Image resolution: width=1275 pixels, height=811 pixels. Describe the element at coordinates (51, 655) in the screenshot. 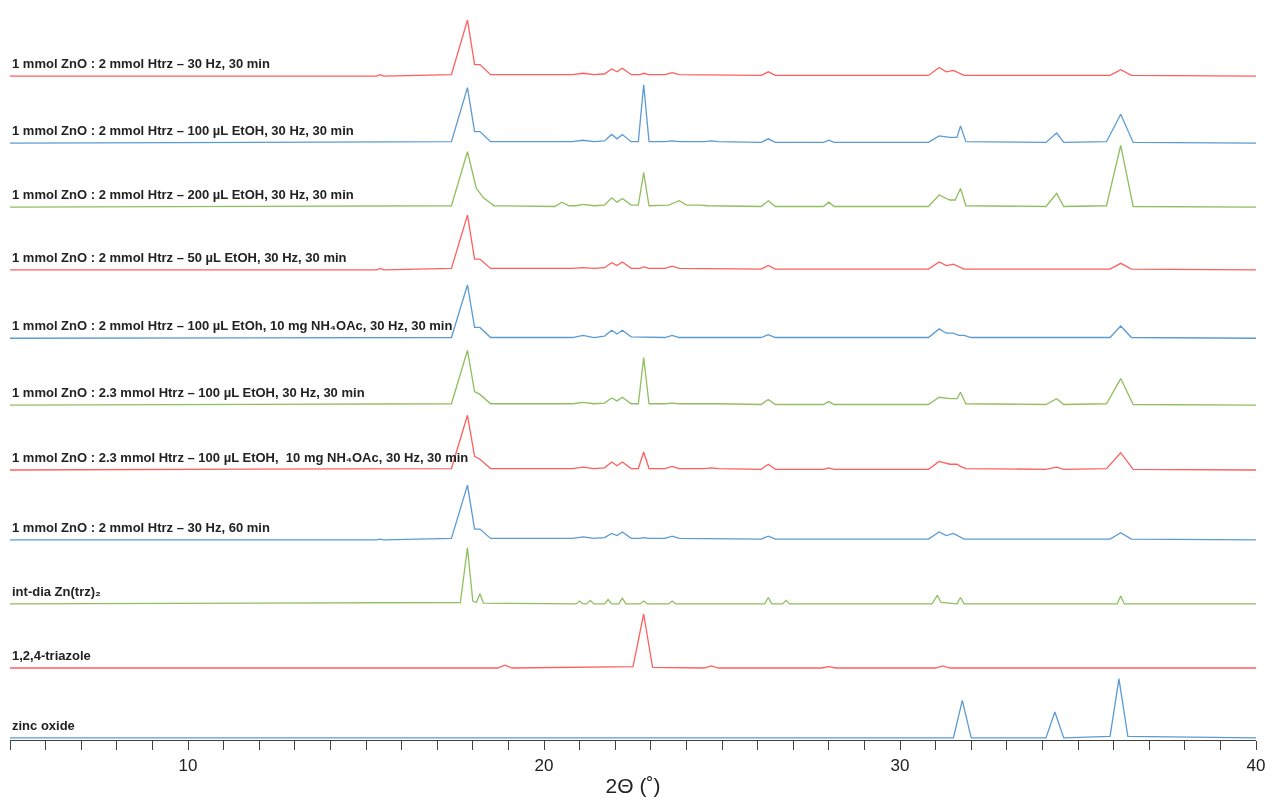

I see `series-label: 1,2,4-triazole` at that location.